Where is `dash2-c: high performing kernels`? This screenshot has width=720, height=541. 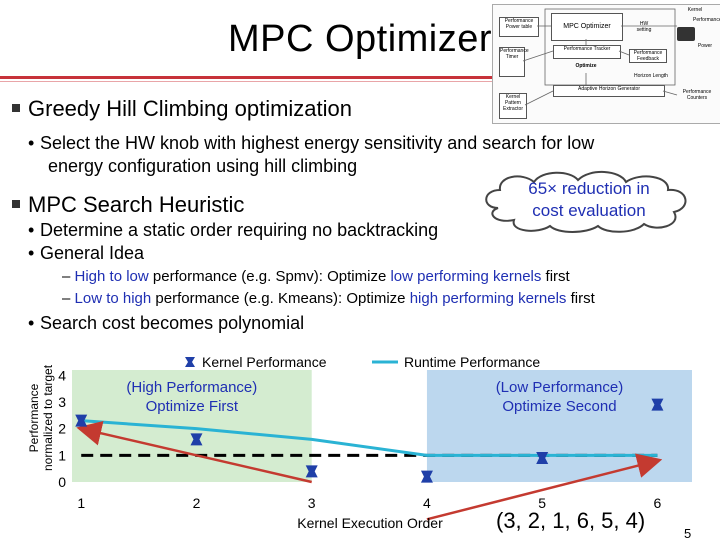
dash2-c: high performing kernels is located at coordinates (488, 298).